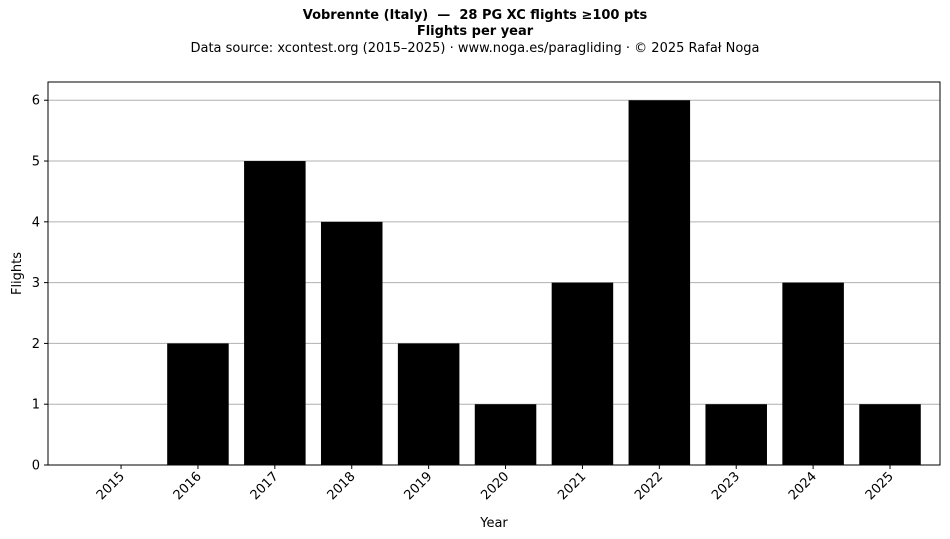 The height and width of the screenshot is (539, 950). I want to click on x-tick-label: 2022, so click(649, 486).